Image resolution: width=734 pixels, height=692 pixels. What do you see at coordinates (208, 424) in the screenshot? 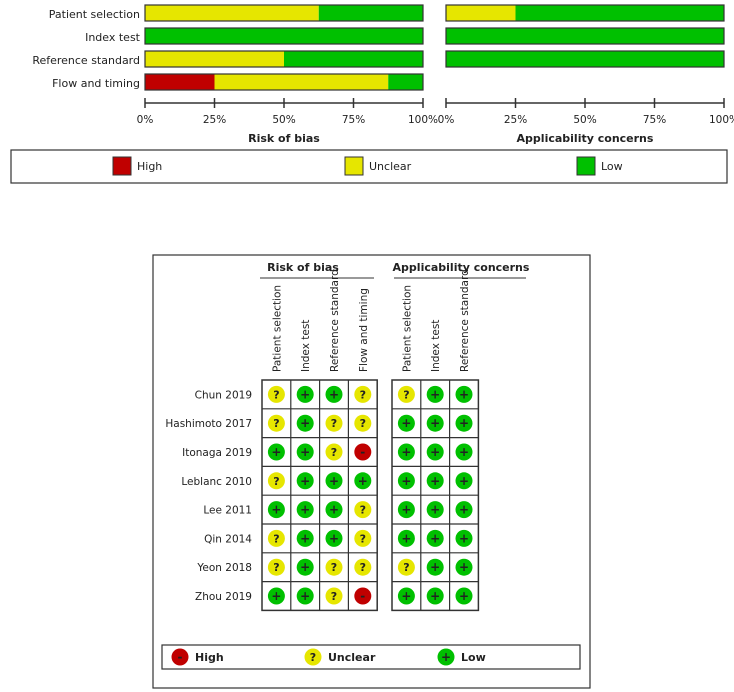
I see `study-name: Hashimoto 2017` at bounding box center [208, 424].